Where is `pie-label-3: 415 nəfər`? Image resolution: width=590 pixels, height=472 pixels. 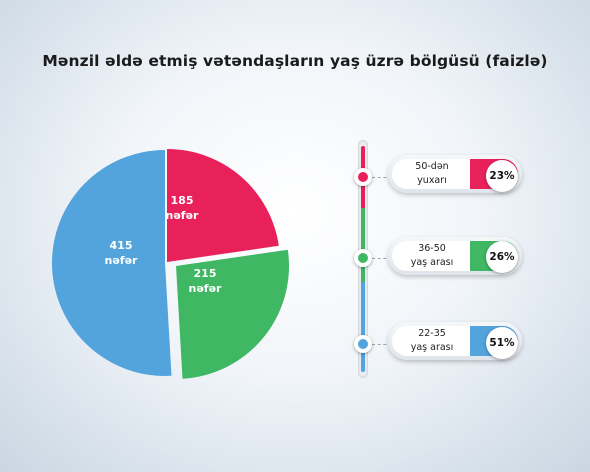 pie-label-3: 415 nəfər is located at coordinates (121, 253).